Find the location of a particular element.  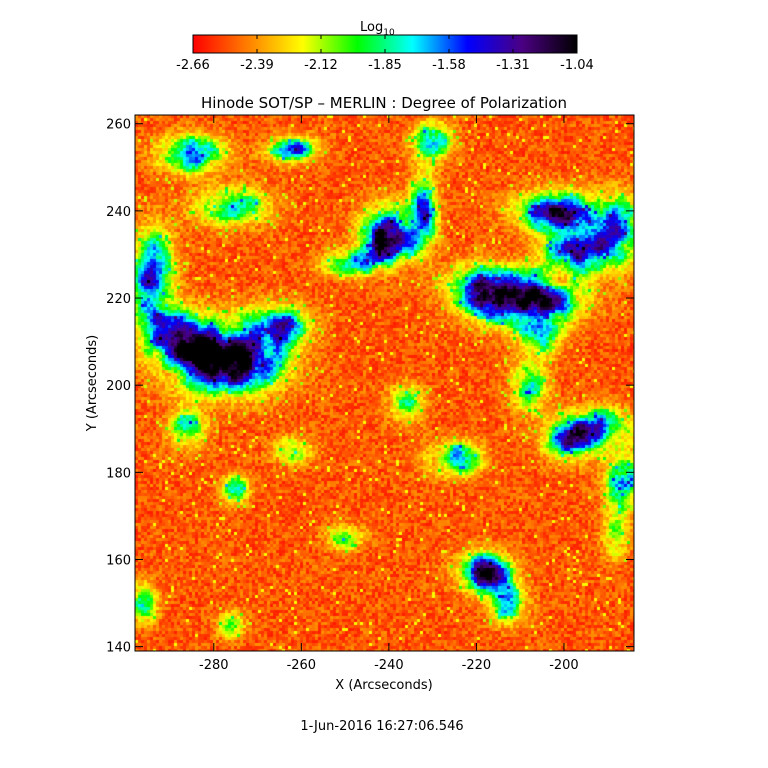

x-tick-label: -200 is located at coordinates (564, 665).